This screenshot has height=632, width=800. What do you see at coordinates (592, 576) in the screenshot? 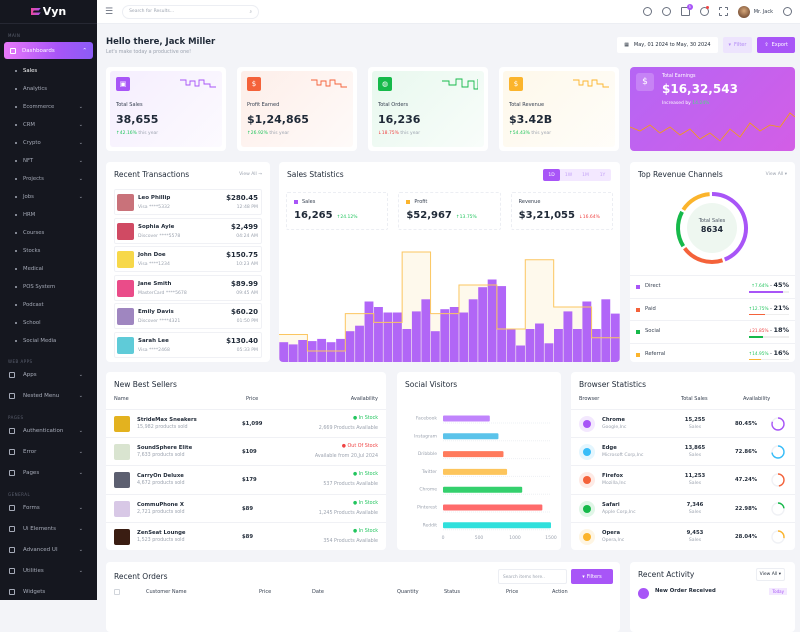
I see `filters-button: ▾ Filters` at bounding box center [592, 576].